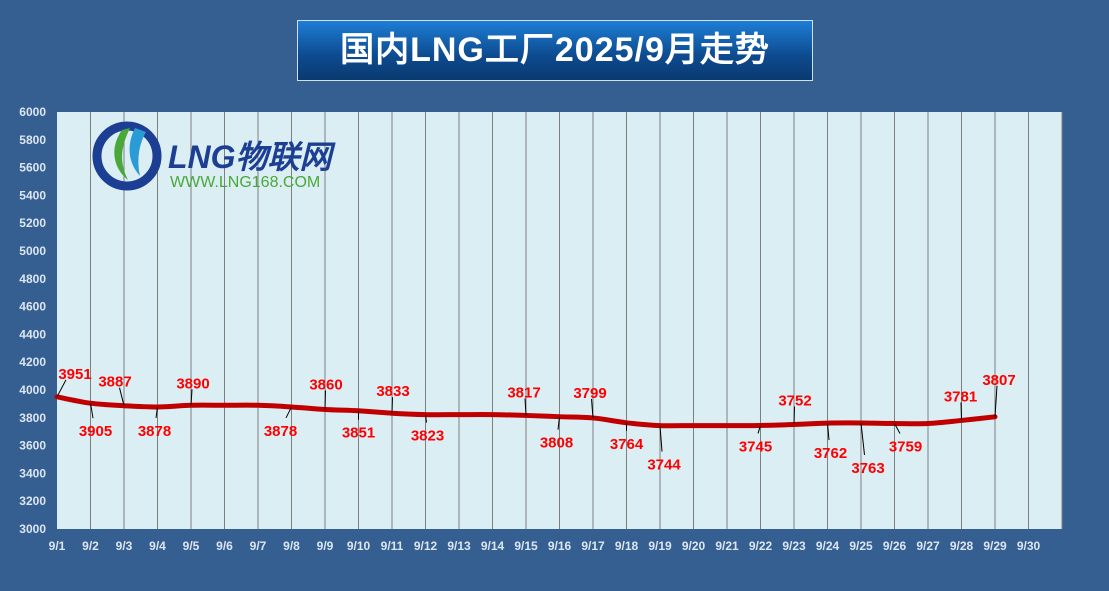 The image size is (1109, 591). What do you see at coordinates (32, 390) in the screenshot?
I see `y-tick-label: 4000` at bounding box center [32, 390].